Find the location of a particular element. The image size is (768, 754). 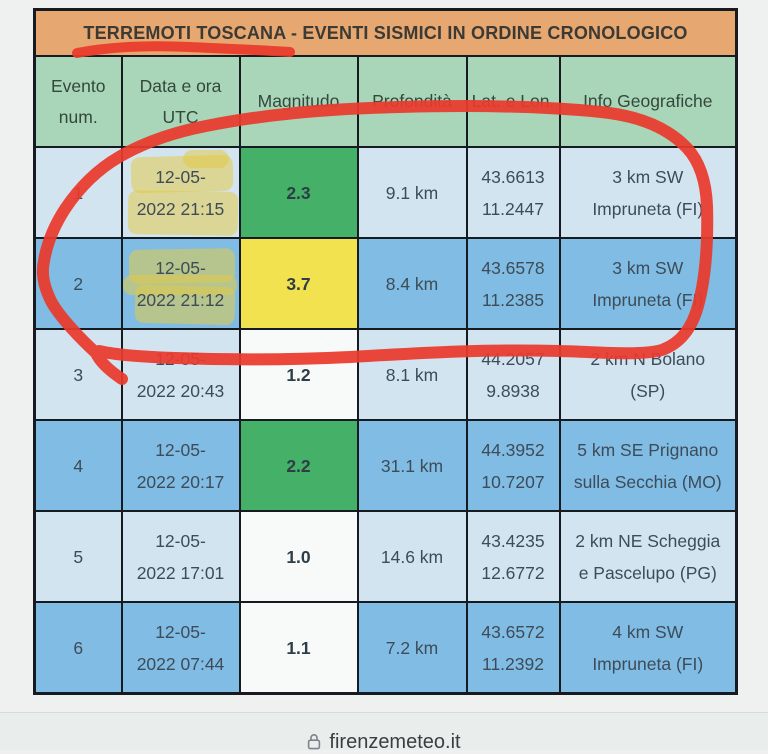

magnitude-cell: 2.2 is located at coordinates (298, 465).